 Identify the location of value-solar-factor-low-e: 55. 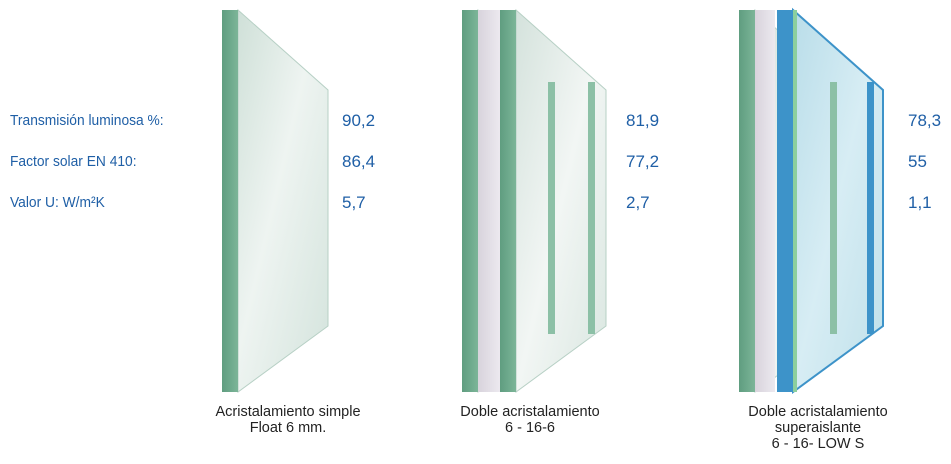
(917, 161).